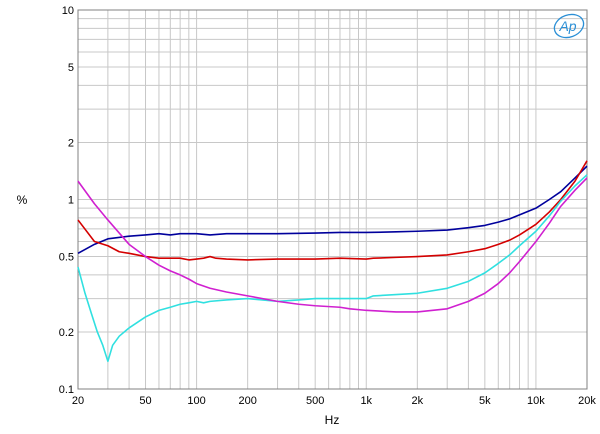  What do you see at coordinates (366, 401) in the screenshot?
I see `x-tick-label: 1k` at bounding box center [366, 401].